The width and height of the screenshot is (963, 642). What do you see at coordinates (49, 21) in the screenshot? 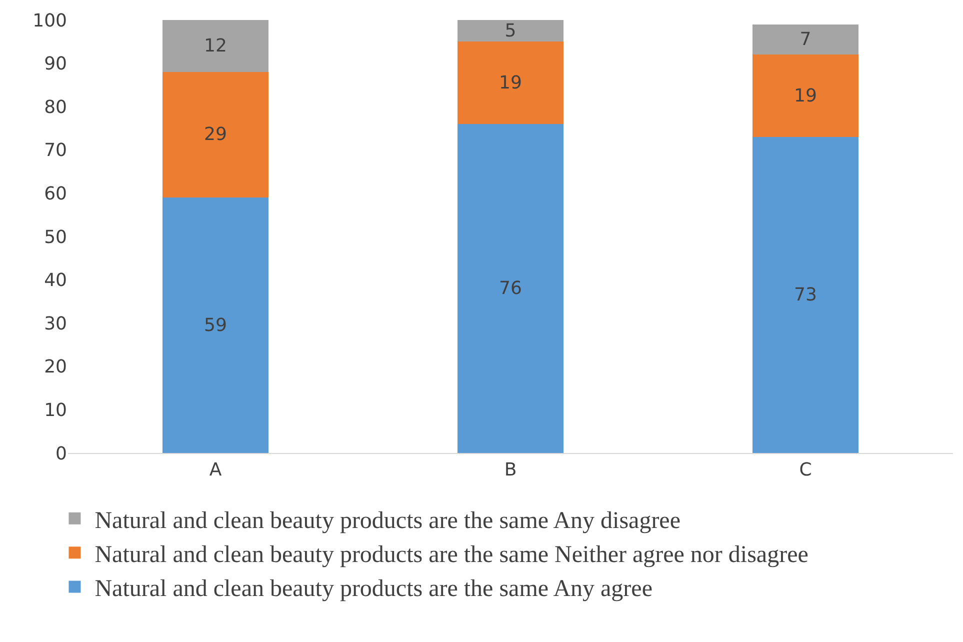
I see `y-tick-label: 100` at bounding box center [49, 21].